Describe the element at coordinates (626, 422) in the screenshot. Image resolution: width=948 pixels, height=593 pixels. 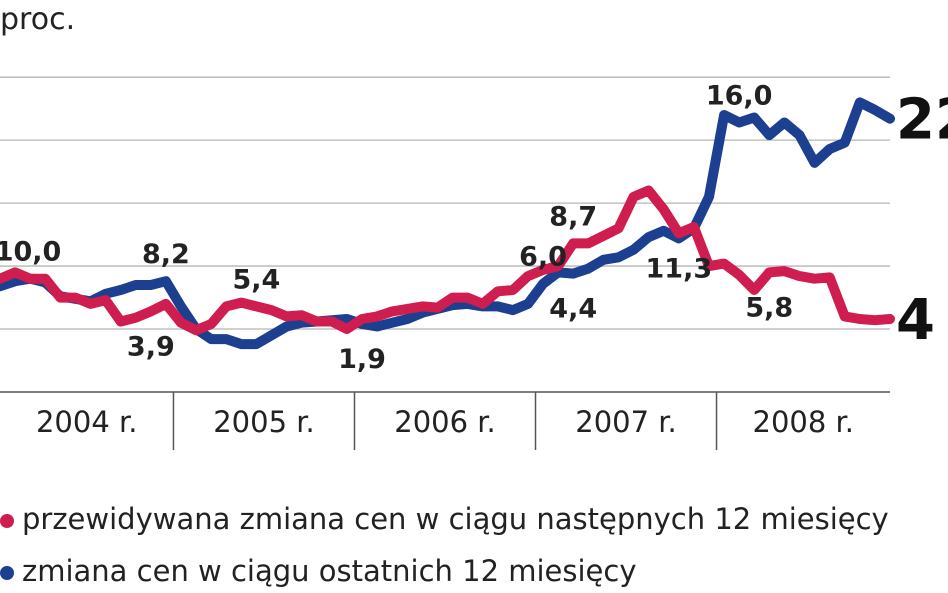
I see `x-tick-label: 2007 r.` at that location.